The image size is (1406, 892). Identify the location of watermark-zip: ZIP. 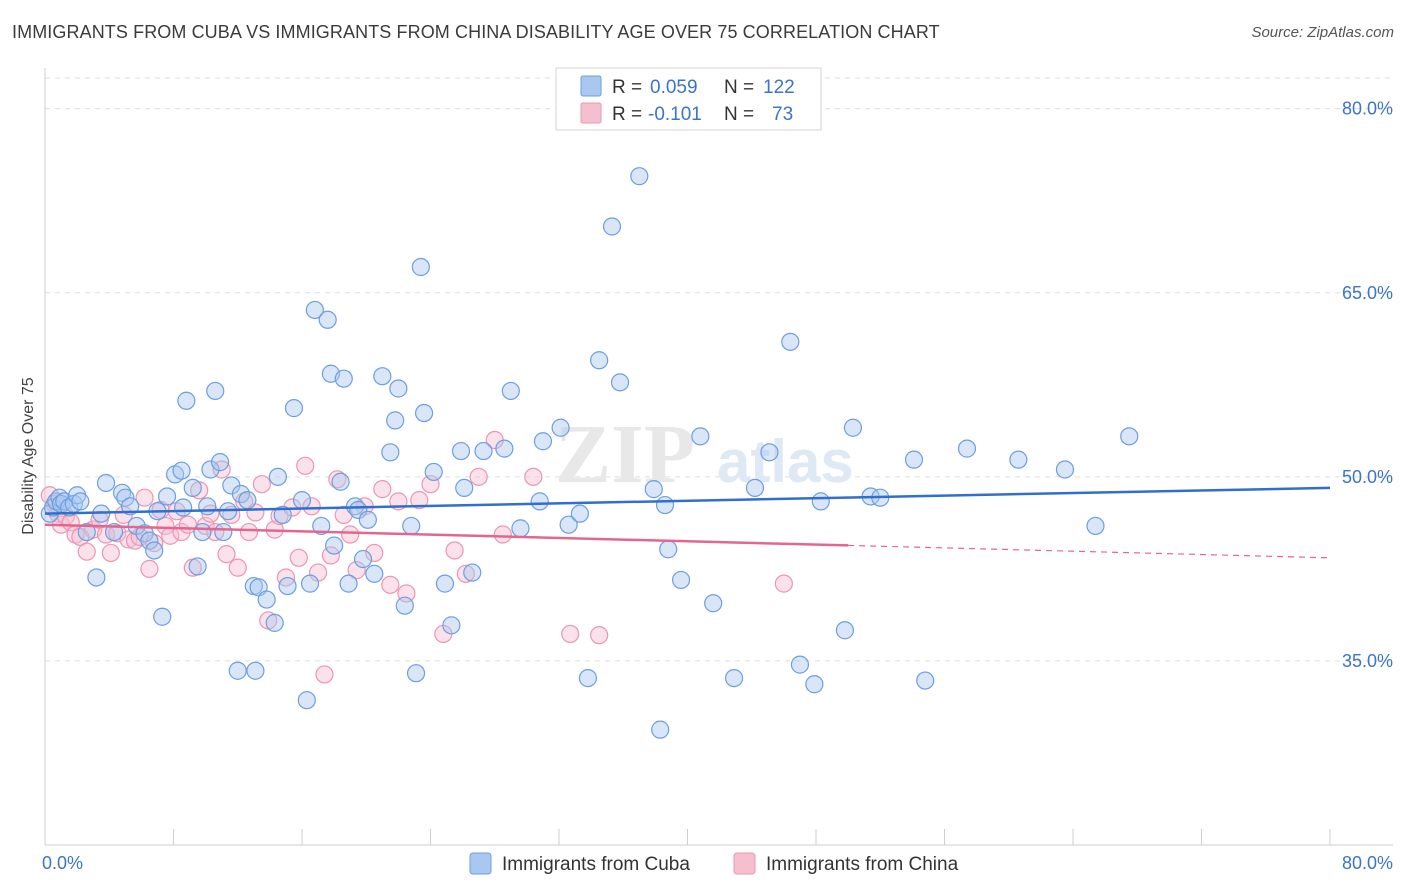
(625, 454).